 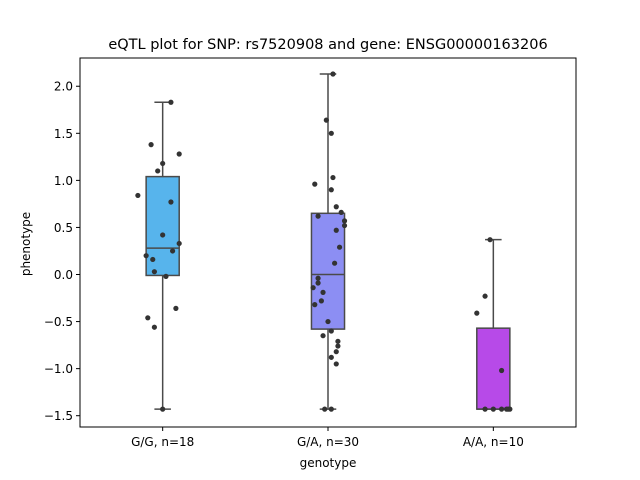 What do you see at coordinates (162, 442) in the screenshot?
I see `x-tick-label: G/G, n=18` at bounding box center [162, 442].